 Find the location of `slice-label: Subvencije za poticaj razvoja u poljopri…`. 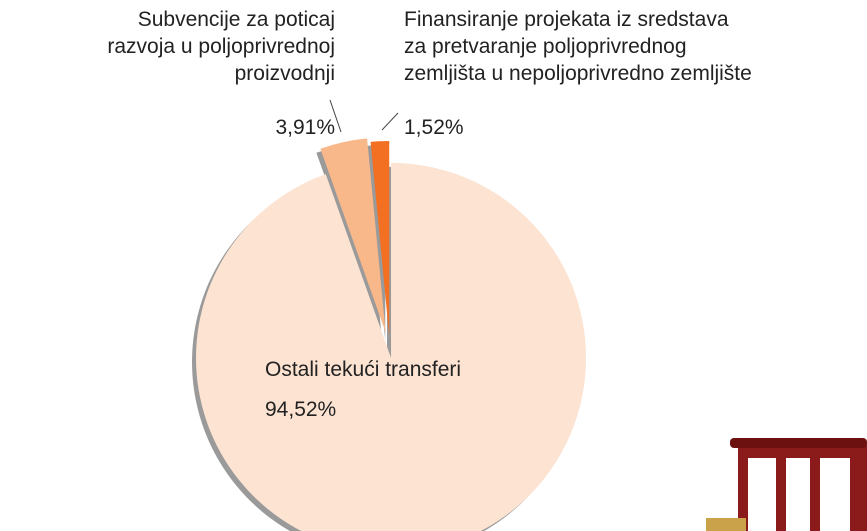

slice-label: Subvencije za poticaj razvoja u poljopri… is located at coordinates (221, 46).